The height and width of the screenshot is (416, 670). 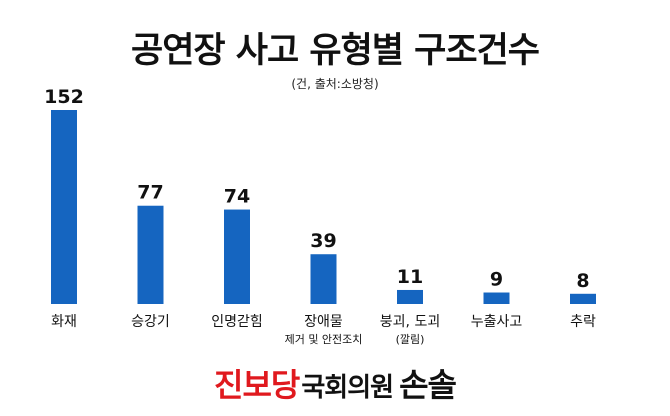 I want to click on value-label-1: 77, so click(x=150, y=193).